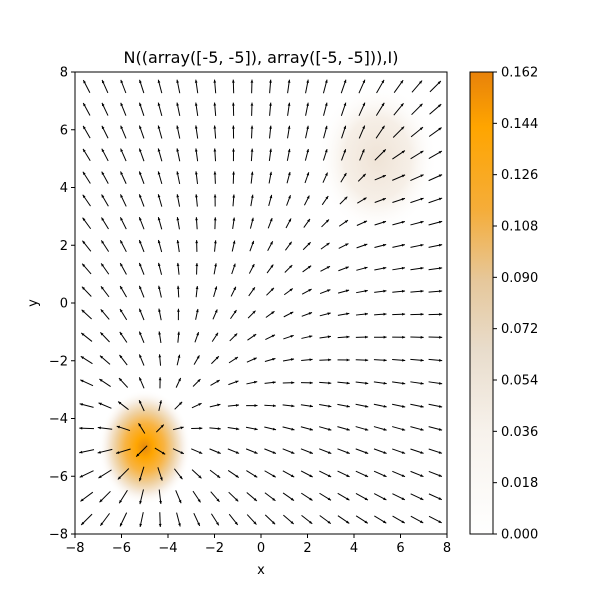 This screenshot has height=600, width=600. What do you see at coordinates (307, 548) in the screenshot?
I see `x-tick-label: 2` at bounding box center [307, 548].